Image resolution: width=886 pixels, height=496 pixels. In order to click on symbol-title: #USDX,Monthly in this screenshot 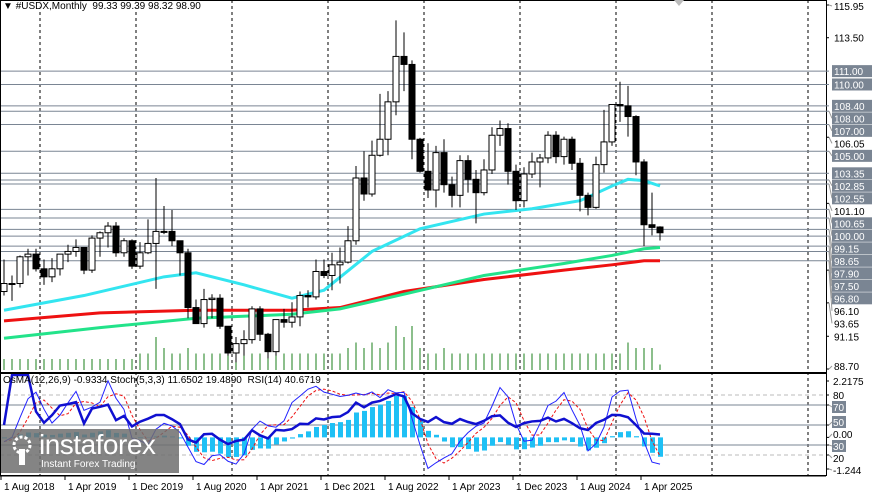, I will do `click(51, 6)`.